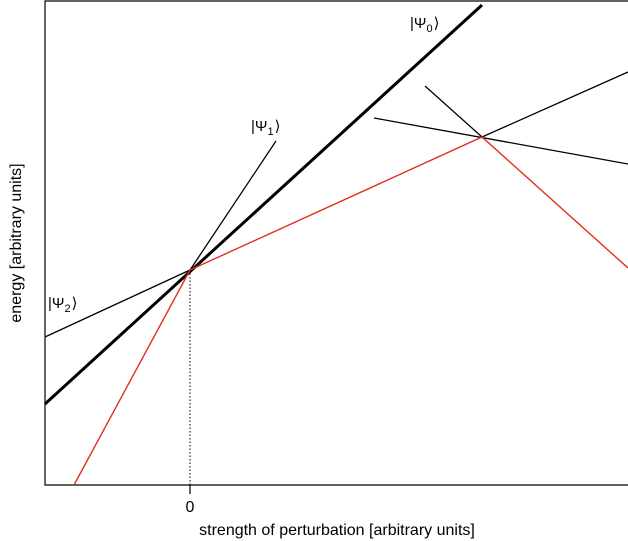 The height and width of the screenshot is (541, 628). What do you see at coordinates (16, 242) in the screenshot?
I see `y-axis-label: energy [arbitrary units]` at bounding box center [16, 242].